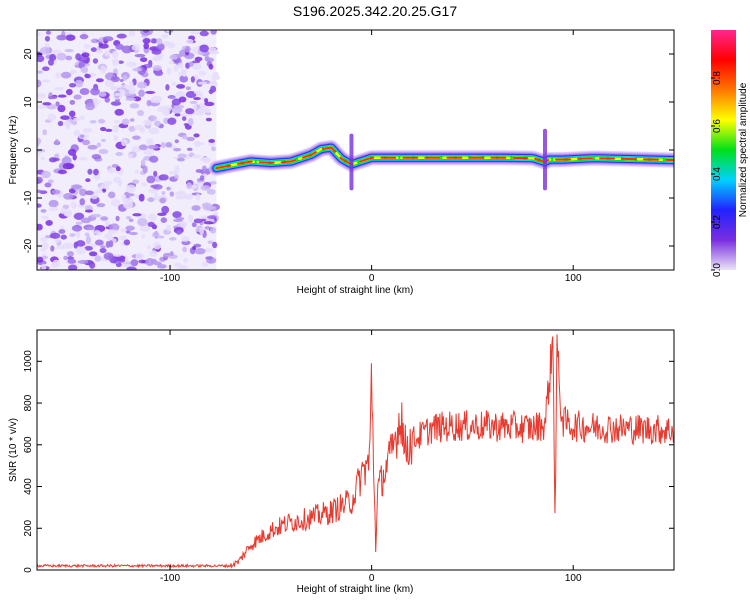 Image resolution: width=750 pixels, height=600 pixels. What do you see at coordinates (170, 578) in the screenshot?
I see `snr-x-tick-label: -100` at bounding box center [170, 578].